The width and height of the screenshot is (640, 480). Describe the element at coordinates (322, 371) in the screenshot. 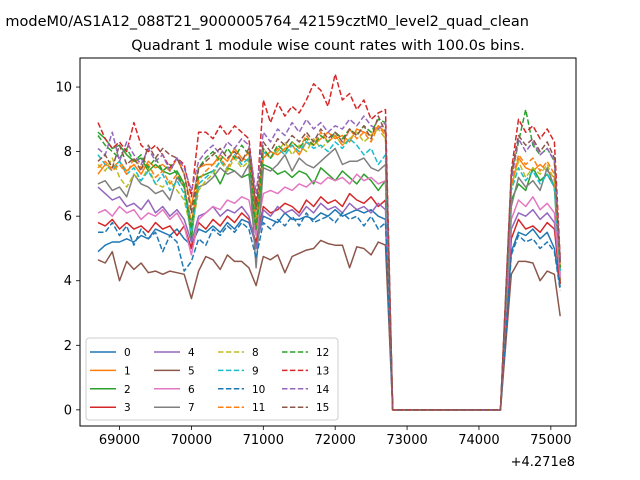

I see `legend-label-13: 13` at that location.